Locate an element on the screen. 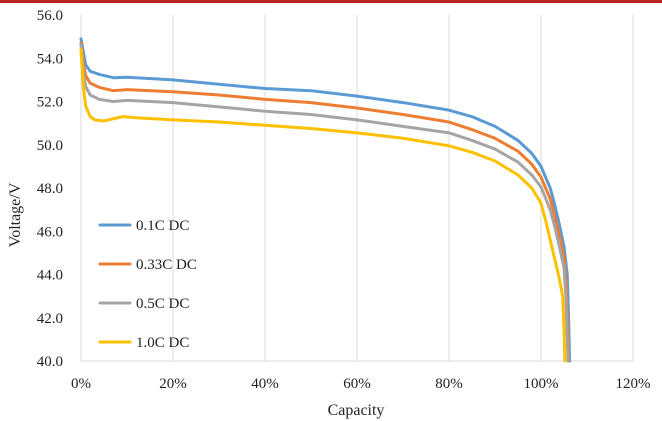 This screenshot has height=421, width=662. y-tick-label: 44.0 is located at coordinates (50, 276).